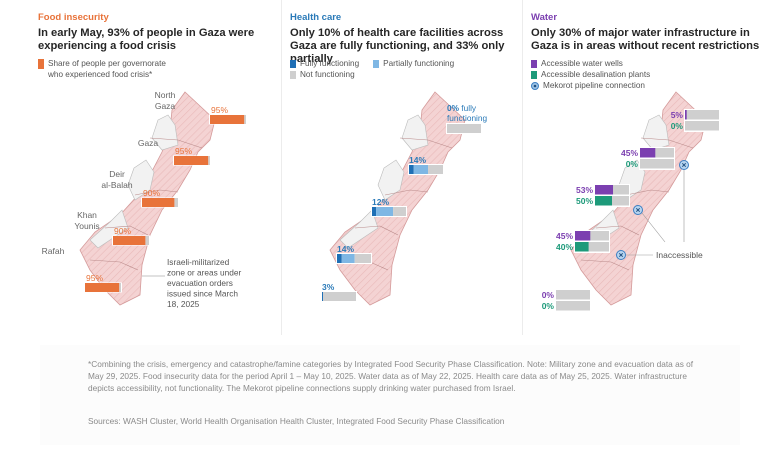 This screenshot has height=470, width=782. I want to click on water-map: 5%0%45%0%53%50%45%40%0%0%Inaccessible, so click(631, 201).